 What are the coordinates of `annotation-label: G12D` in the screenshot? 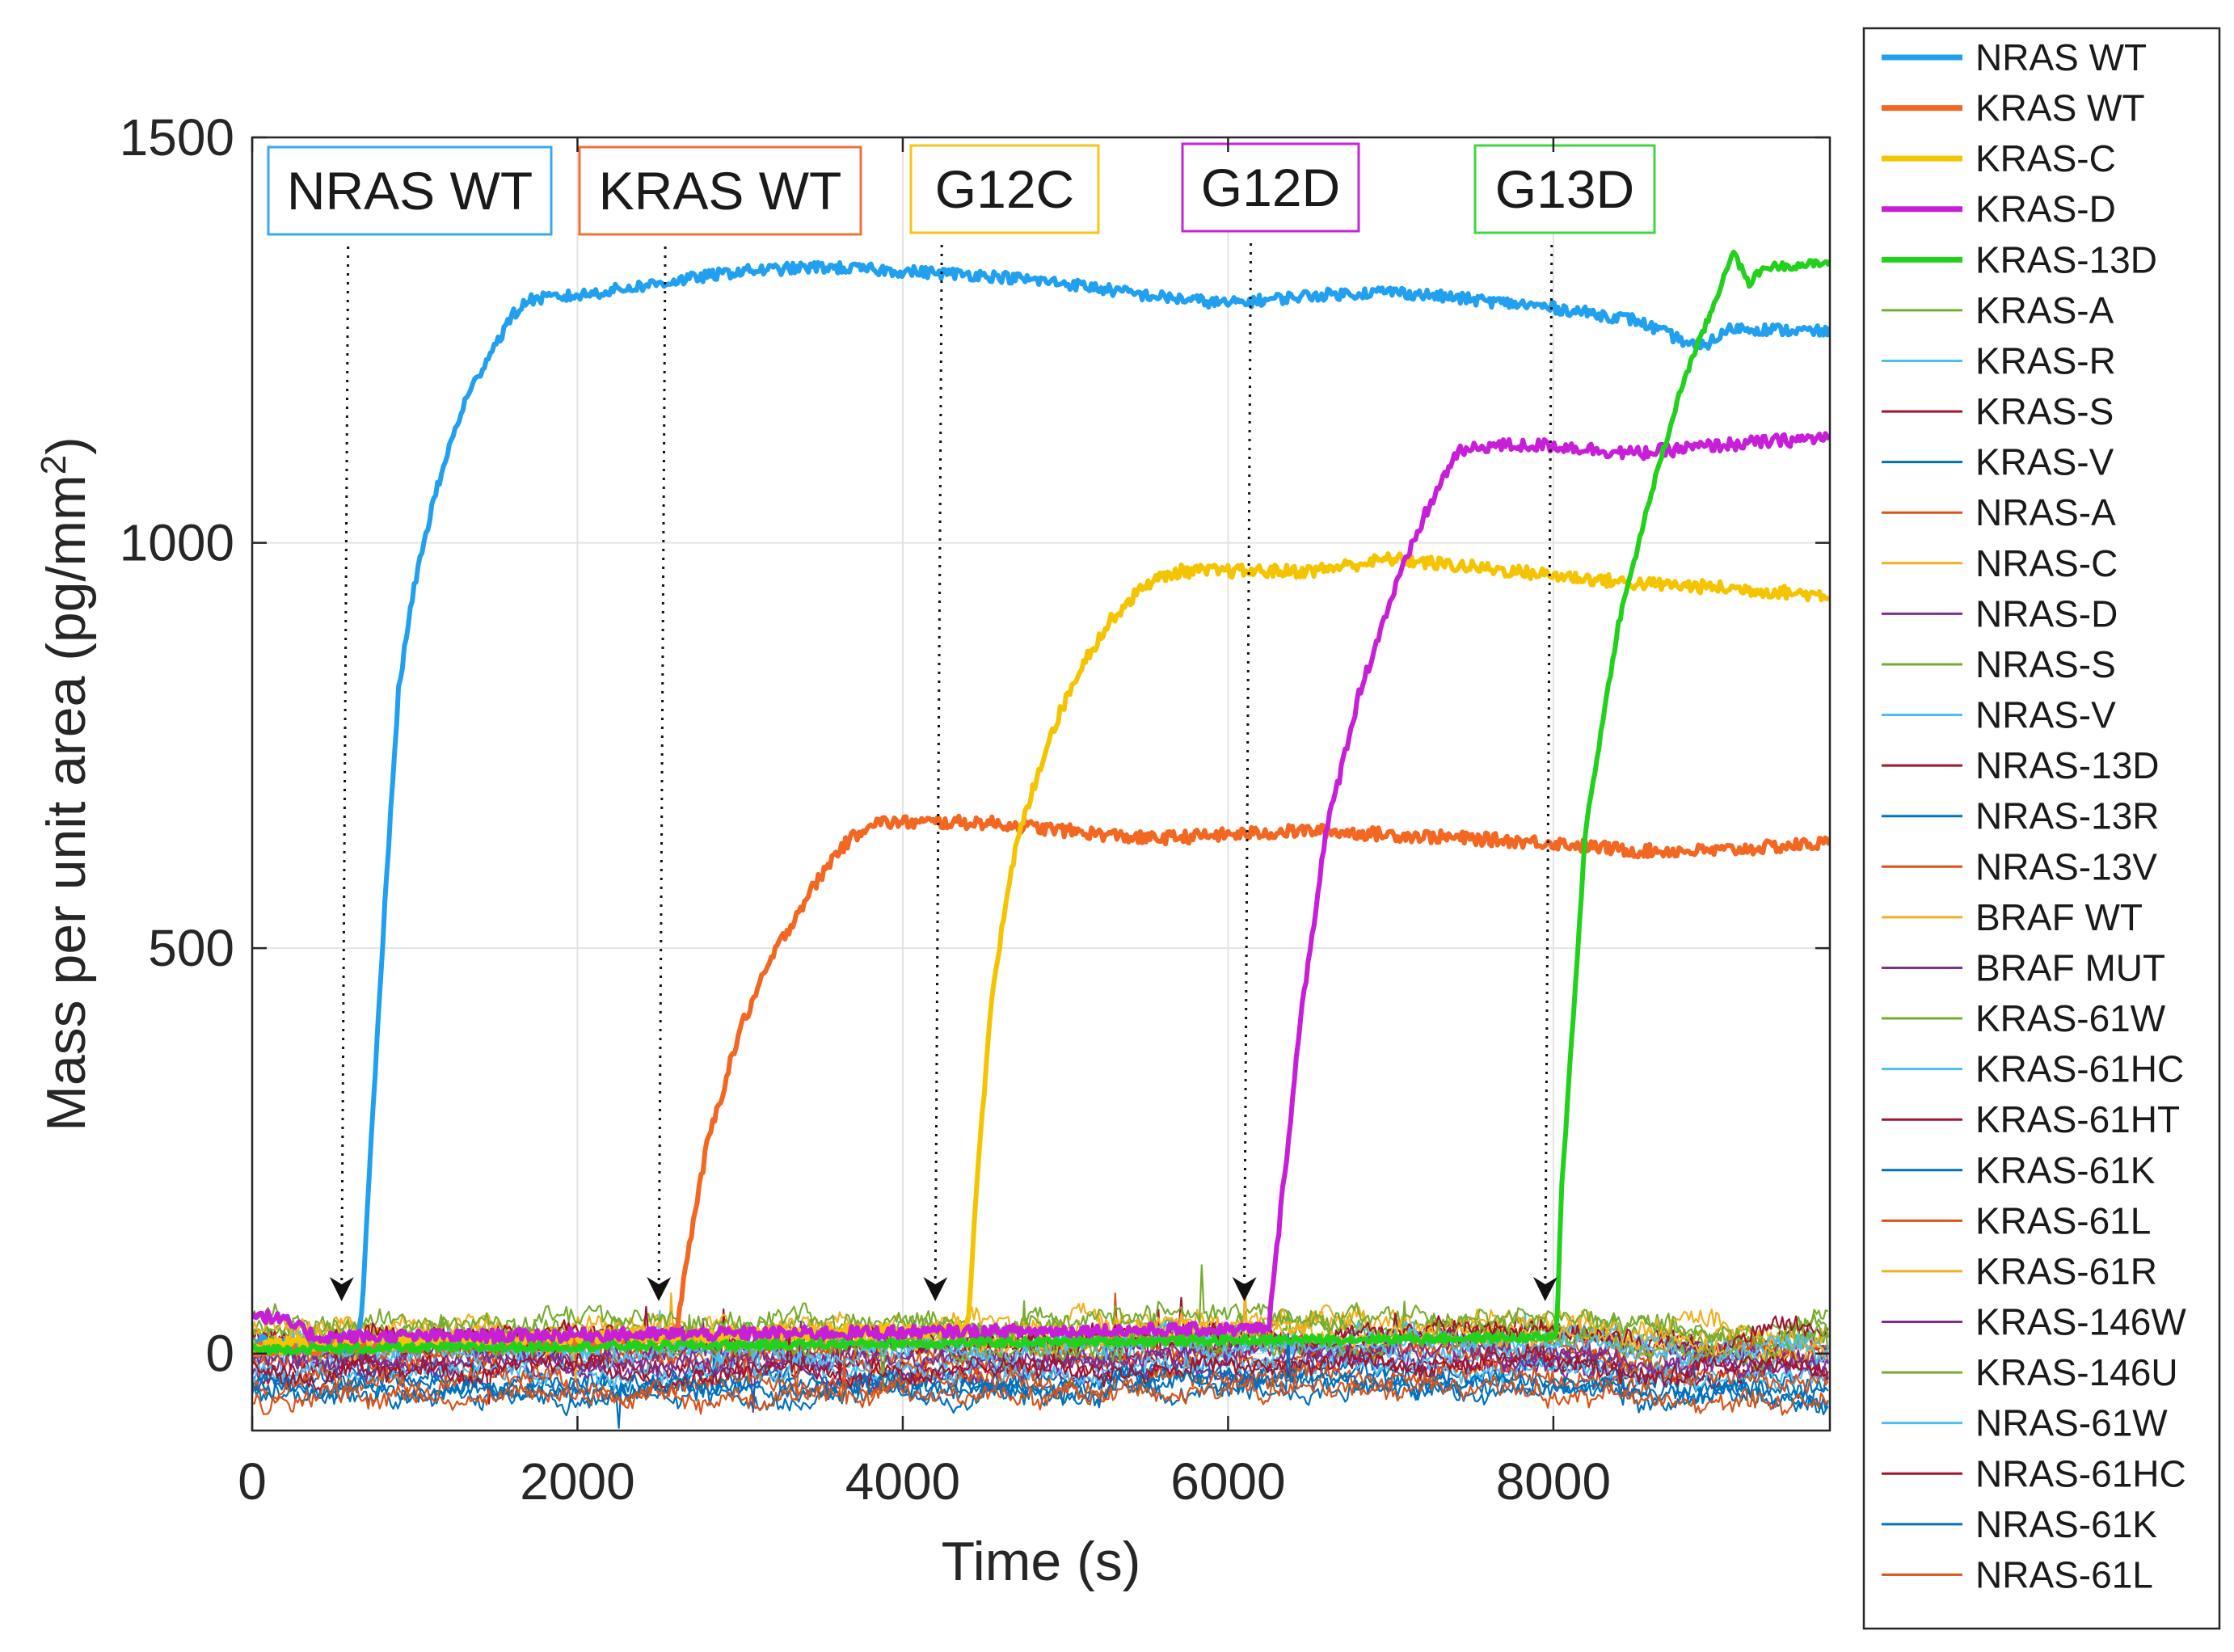 It's located at (1270, 188).